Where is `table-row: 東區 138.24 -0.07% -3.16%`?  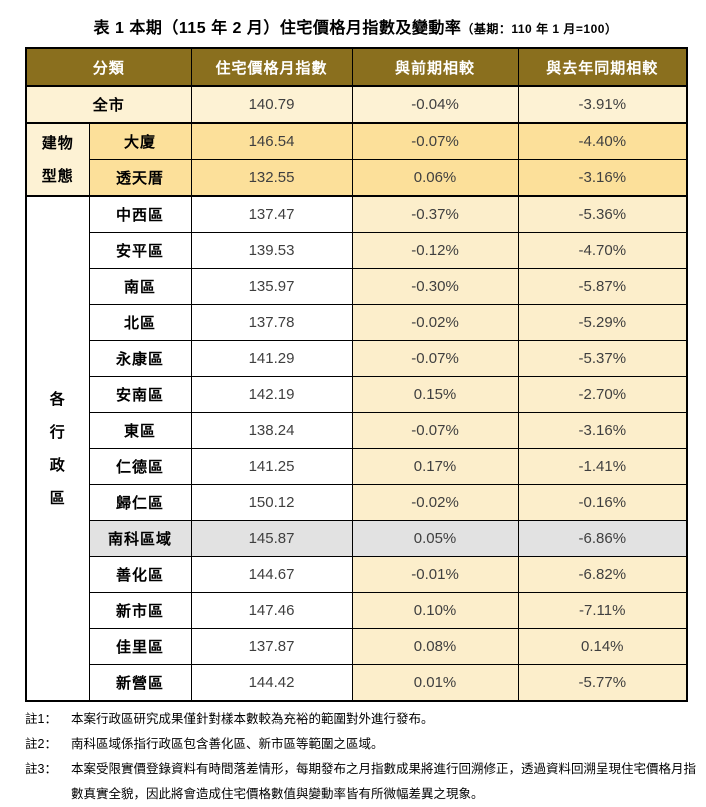 table-row: 東區 138.24 -0.07% -3.16% is located at coordinates (357, 430).